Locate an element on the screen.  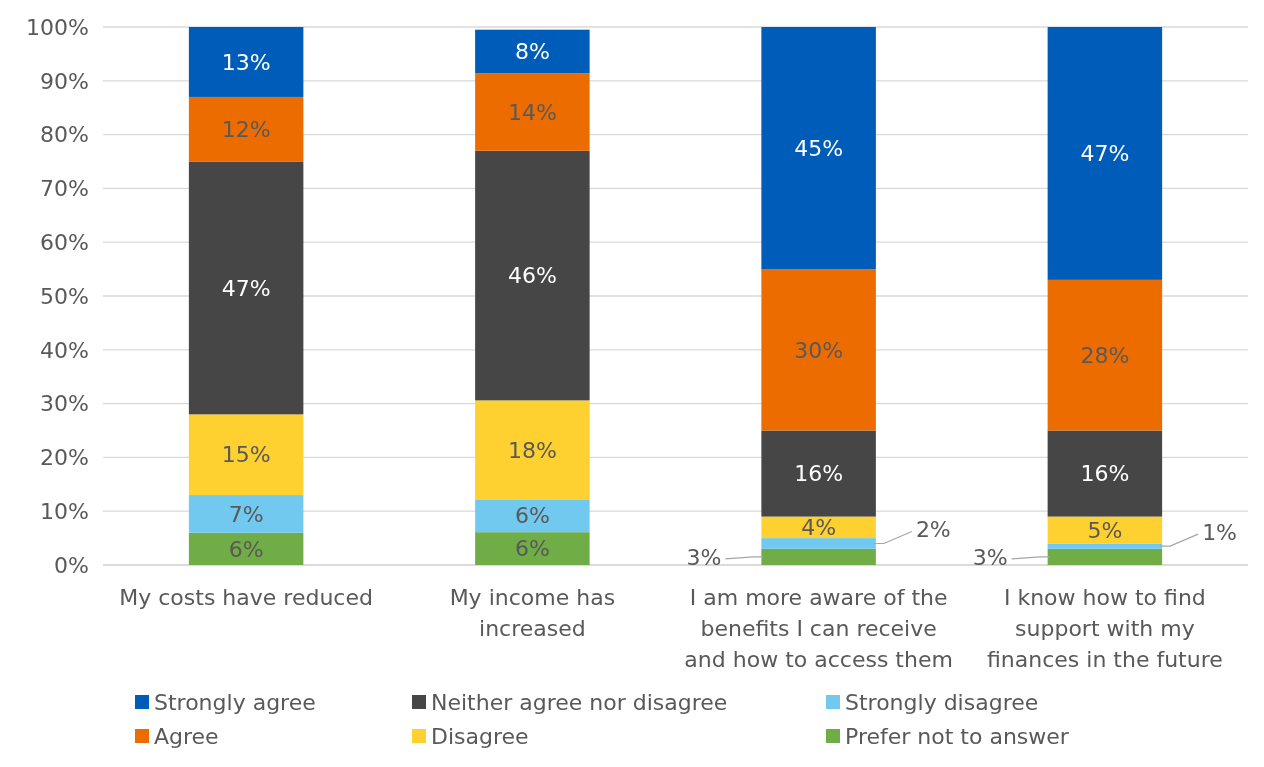
data-label: 5% is located at coordinates (1105, 530).